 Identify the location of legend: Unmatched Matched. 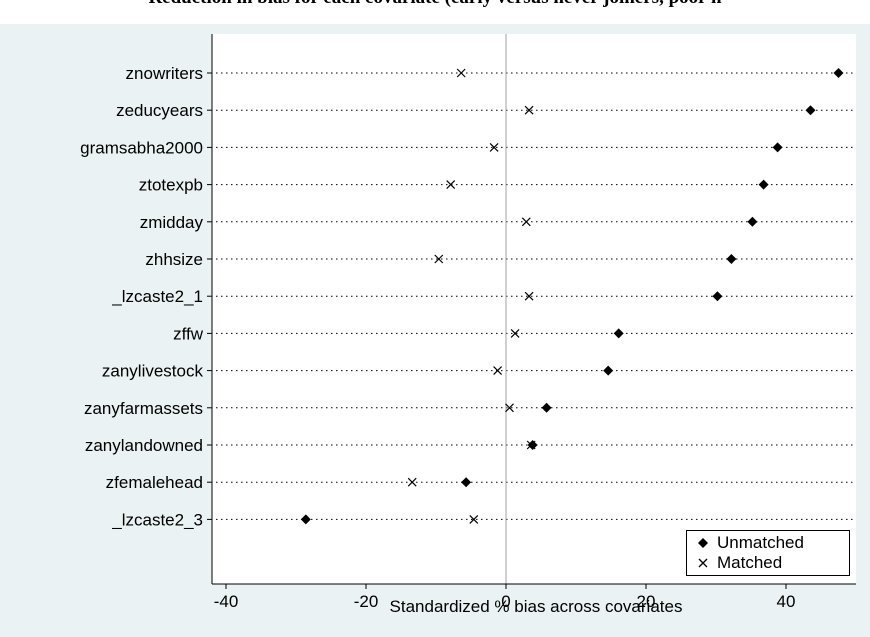
(768, 553).